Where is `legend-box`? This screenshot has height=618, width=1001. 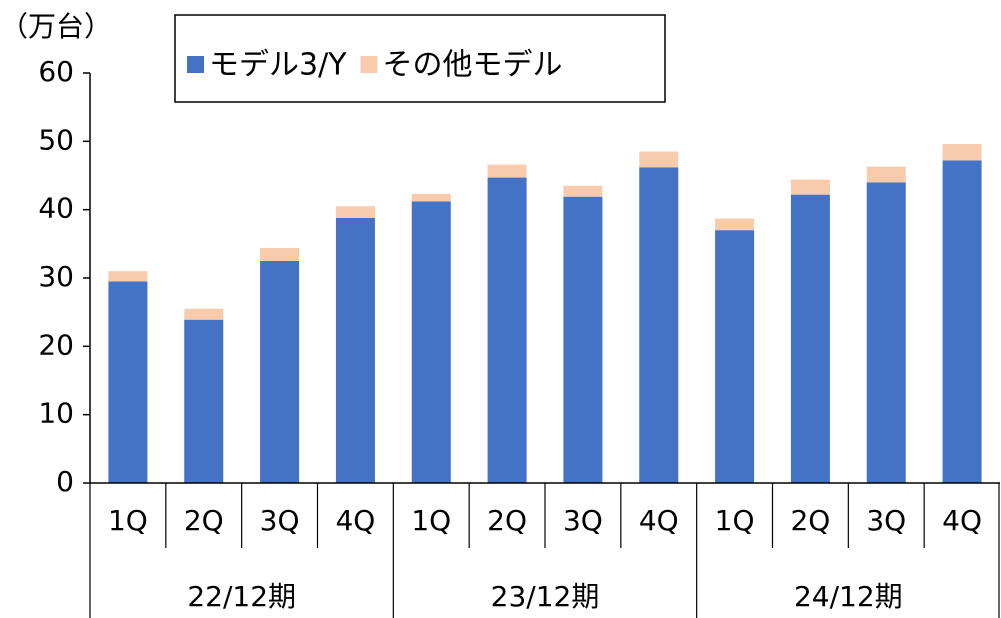
legend-box is located at coordinates (420, 58).